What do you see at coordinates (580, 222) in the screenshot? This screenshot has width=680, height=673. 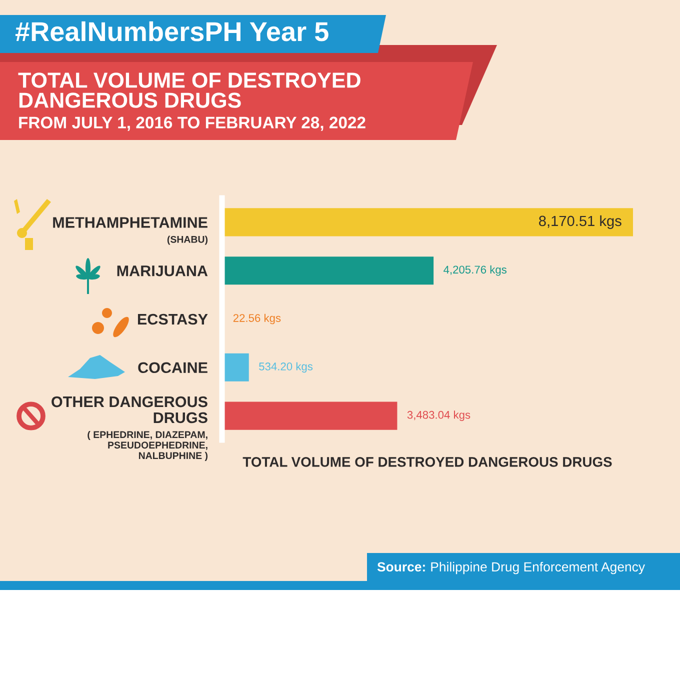 I see `data-label: 8,170.51 kgs` at bounding box center [580, 222].